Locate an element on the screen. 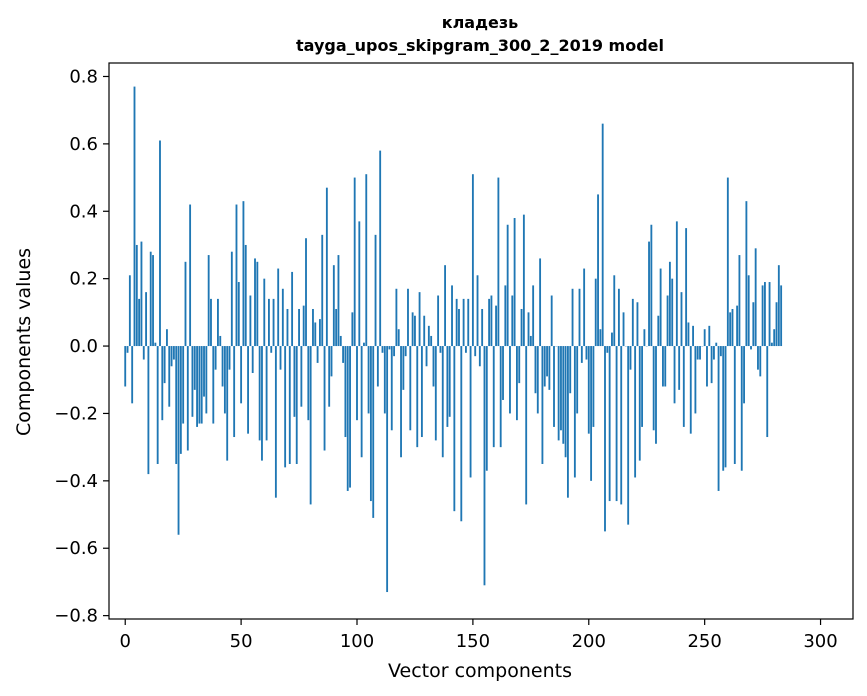 The width and height of the screenshot is (867, 696). y-axis-ticks: −0.8 −0.6 −0.4 −0.2 0.0 0.2 0.4 0.6 0.8 is located at coordinates (81, 346).